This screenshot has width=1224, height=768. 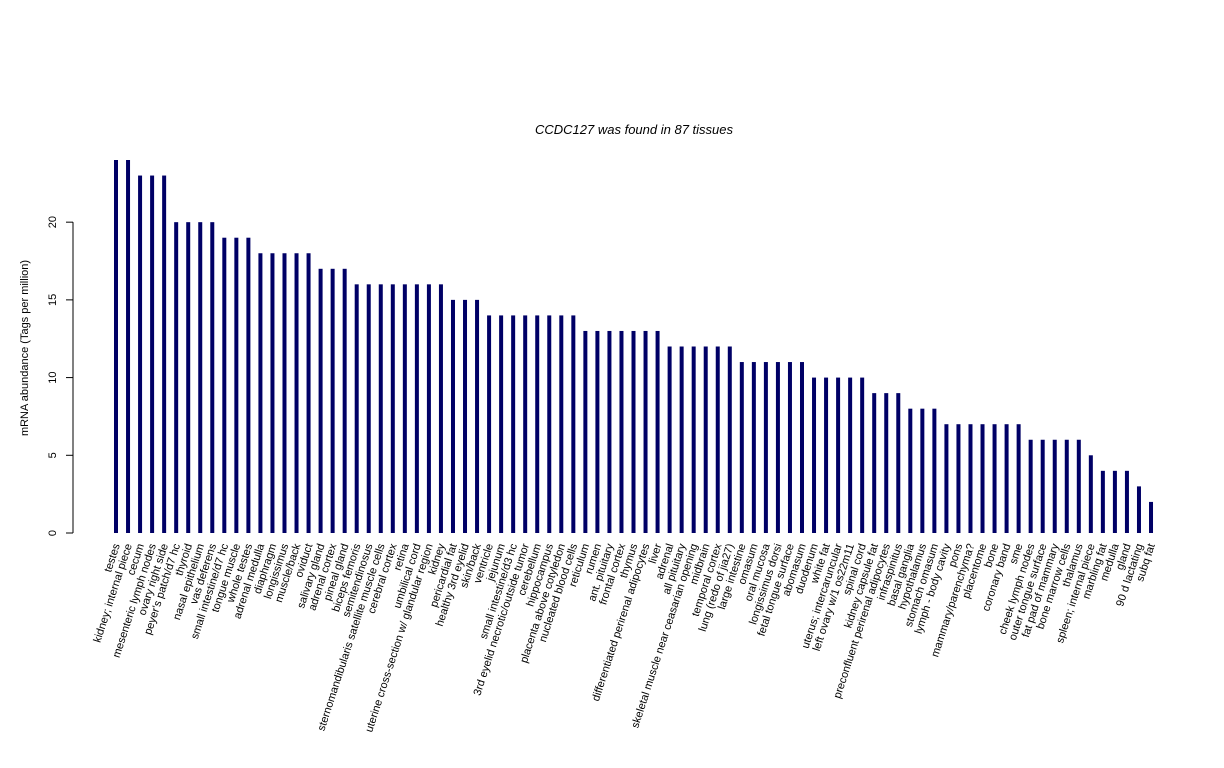 I want to click on y-tick-label: 0, so click(x=53, y=533).